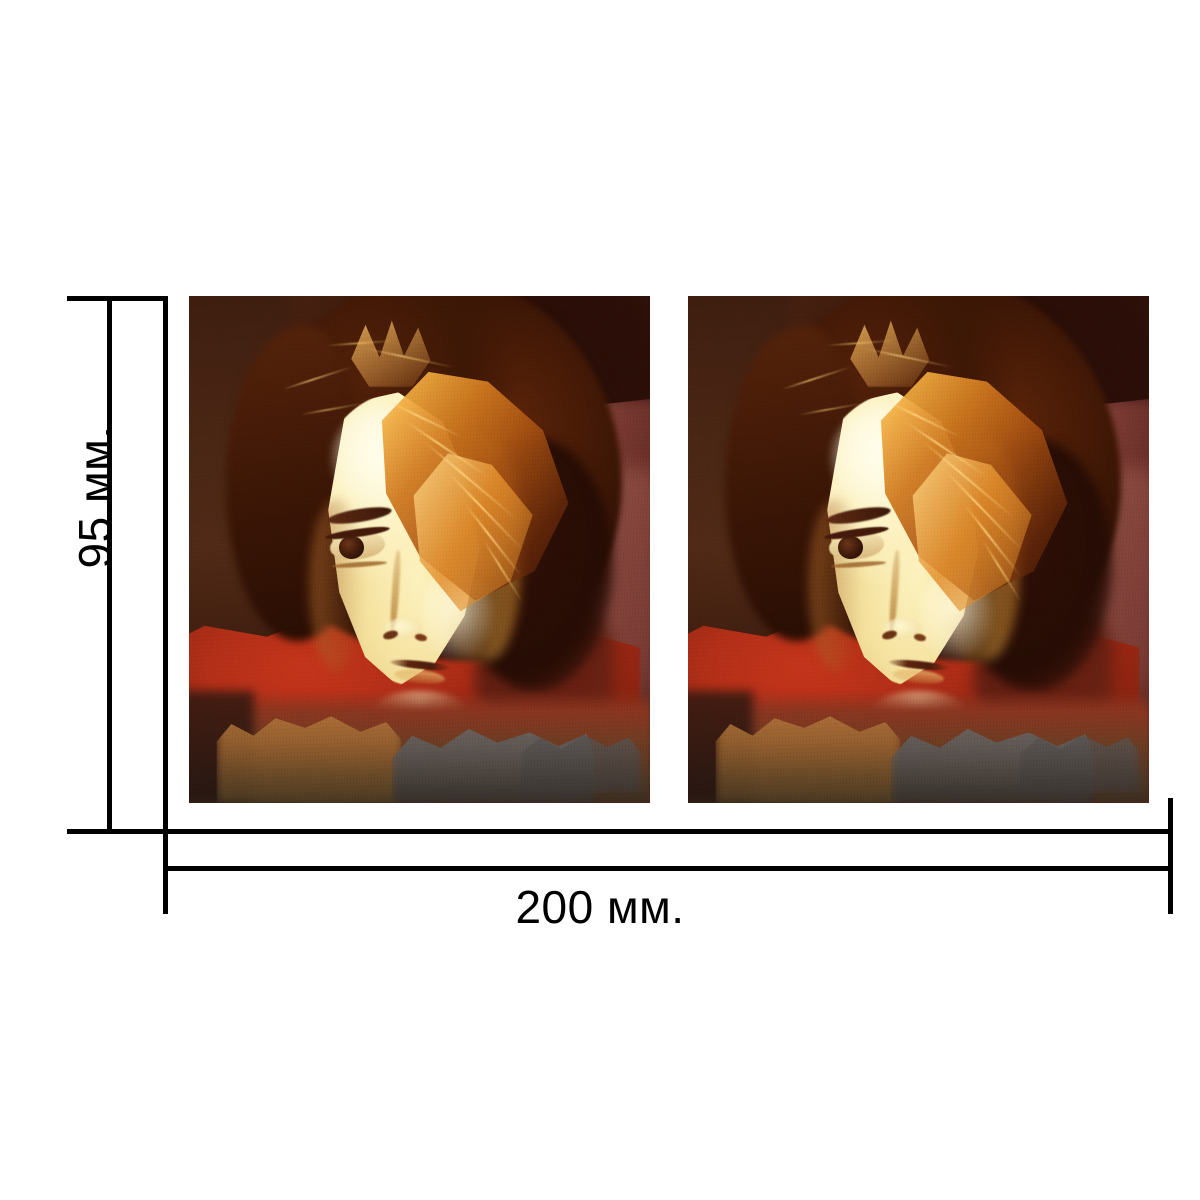 This screenshot has height=1200, width=1200. What do you see at coordinates (668, 868) in the screenshot?
I see `horizontal-dimension-line` at bounding box center [668, 868].